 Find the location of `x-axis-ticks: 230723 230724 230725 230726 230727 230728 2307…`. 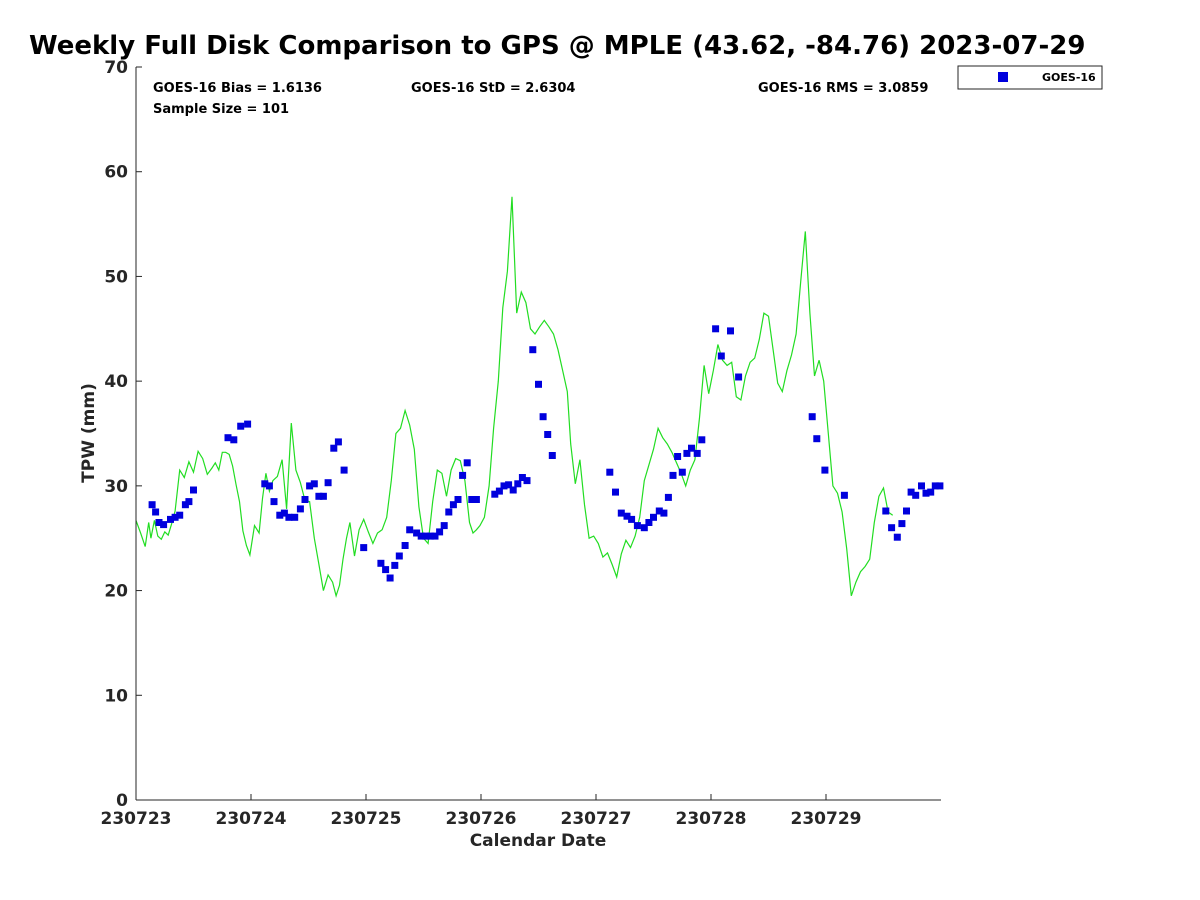

x-axis-ticks: 230723 230724 230725 230726 230727 230728 2307… is located at coordinates (481, 811).